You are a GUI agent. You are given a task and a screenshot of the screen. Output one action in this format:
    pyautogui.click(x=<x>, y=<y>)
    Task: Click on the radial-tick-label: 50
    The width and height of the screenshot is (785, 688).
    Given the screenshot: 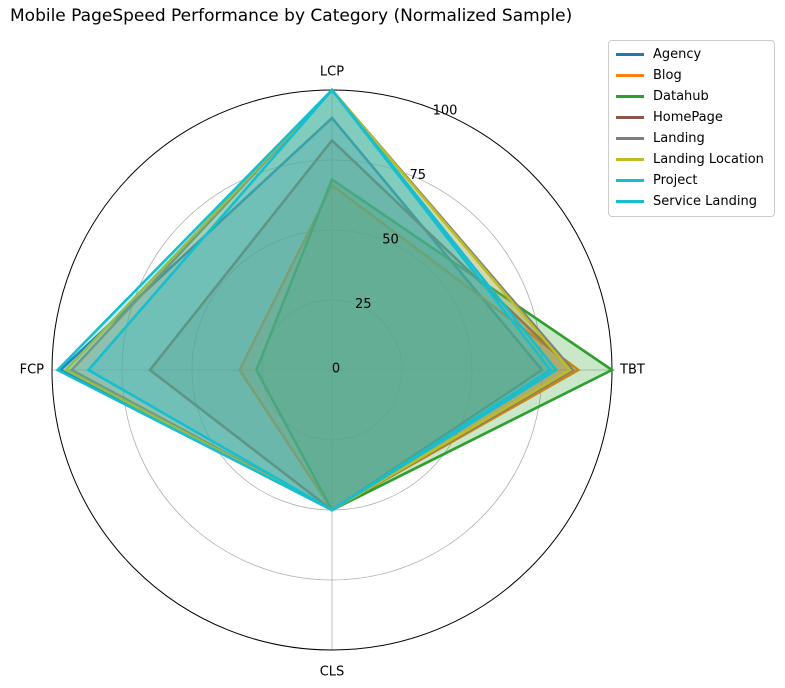 What is the action you would take?
    pyautogui.click(x=390, y=240)
    